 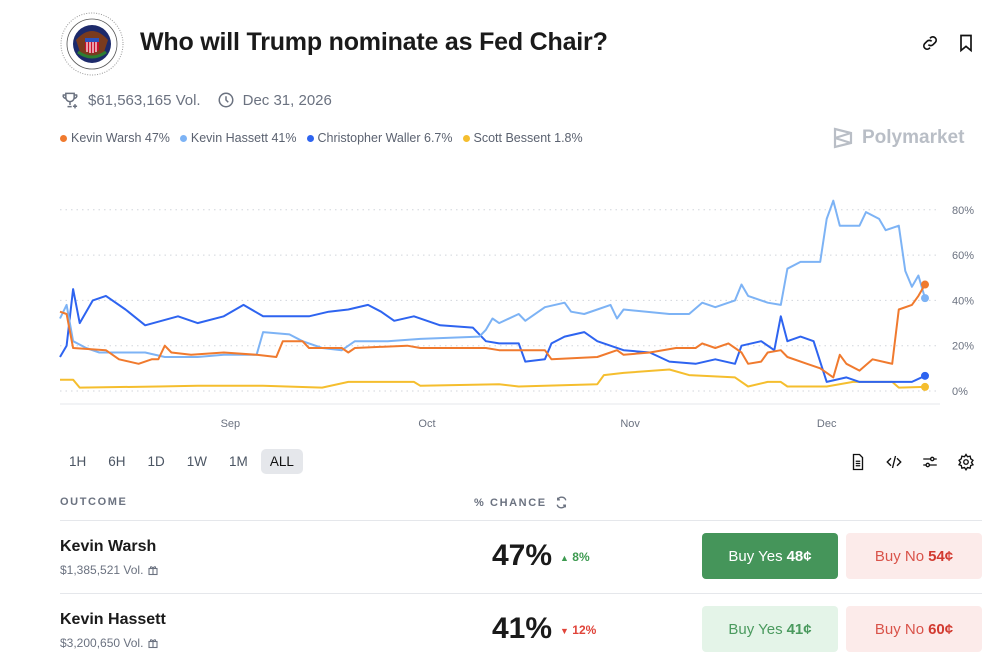 What do you see at coordinates (564, 558) in the screenshot?
I see `triangle-up-icon: ▲` at bounding box center [564, 558].